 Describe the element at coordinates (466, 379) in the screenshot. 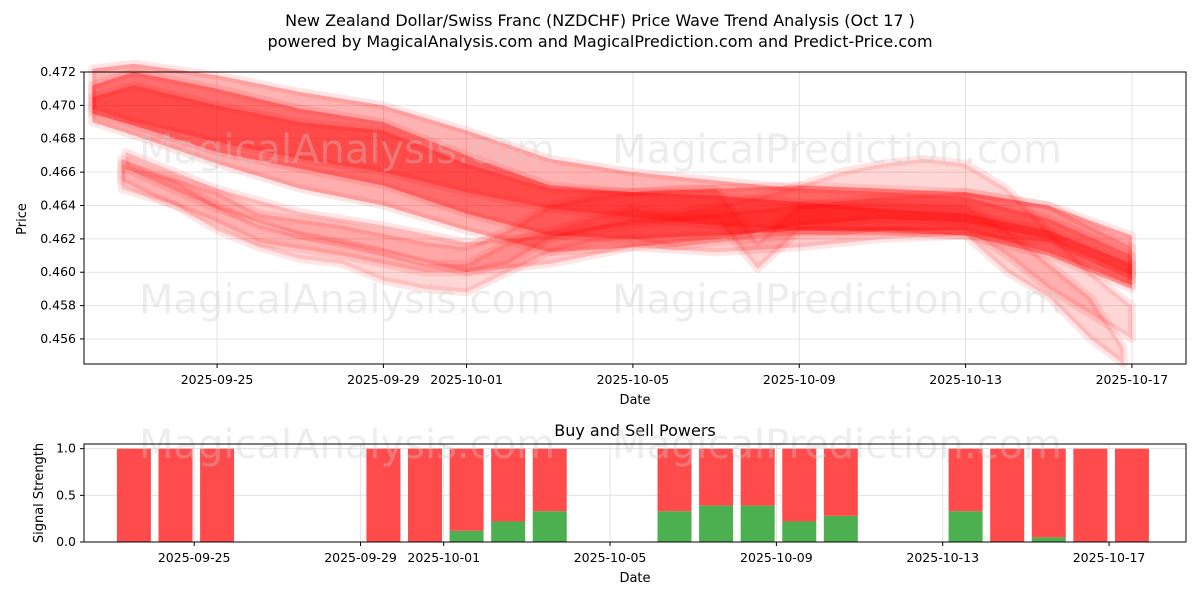

I see `price-x-tick-label: 2025-10-01` at that location.